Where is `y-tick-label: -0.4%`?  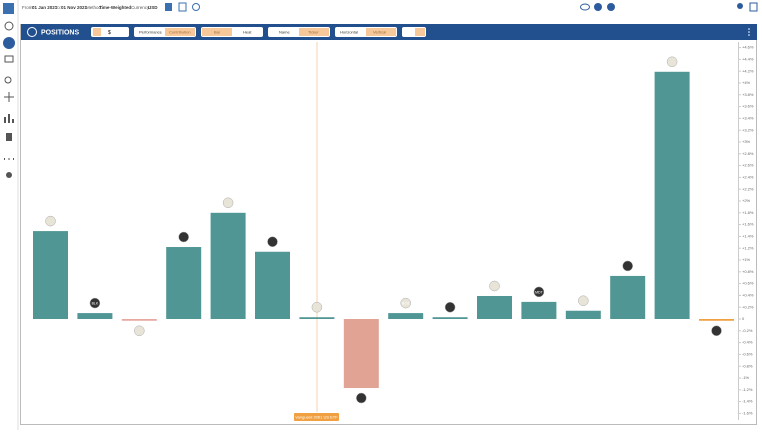
y-tick-label: -0.4% is located at coordinates (747, 342).